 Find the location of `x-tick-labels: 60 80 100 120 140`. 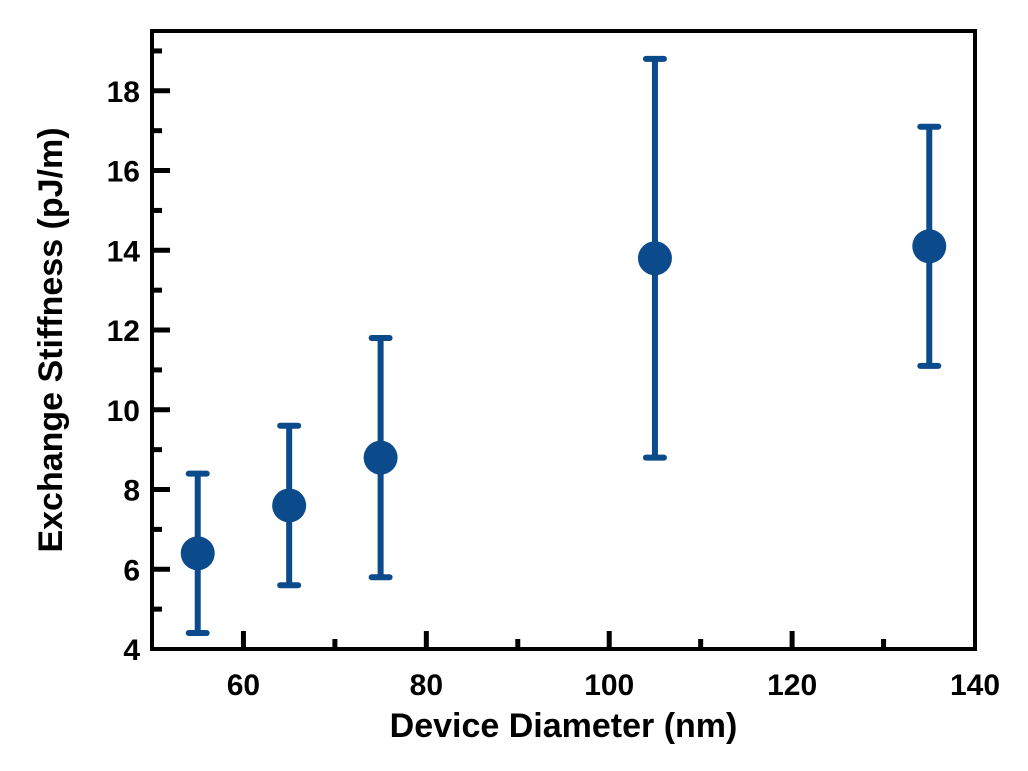

x-tick-labels: 60 80 100 120 140 is located at coordinates (613, 685).